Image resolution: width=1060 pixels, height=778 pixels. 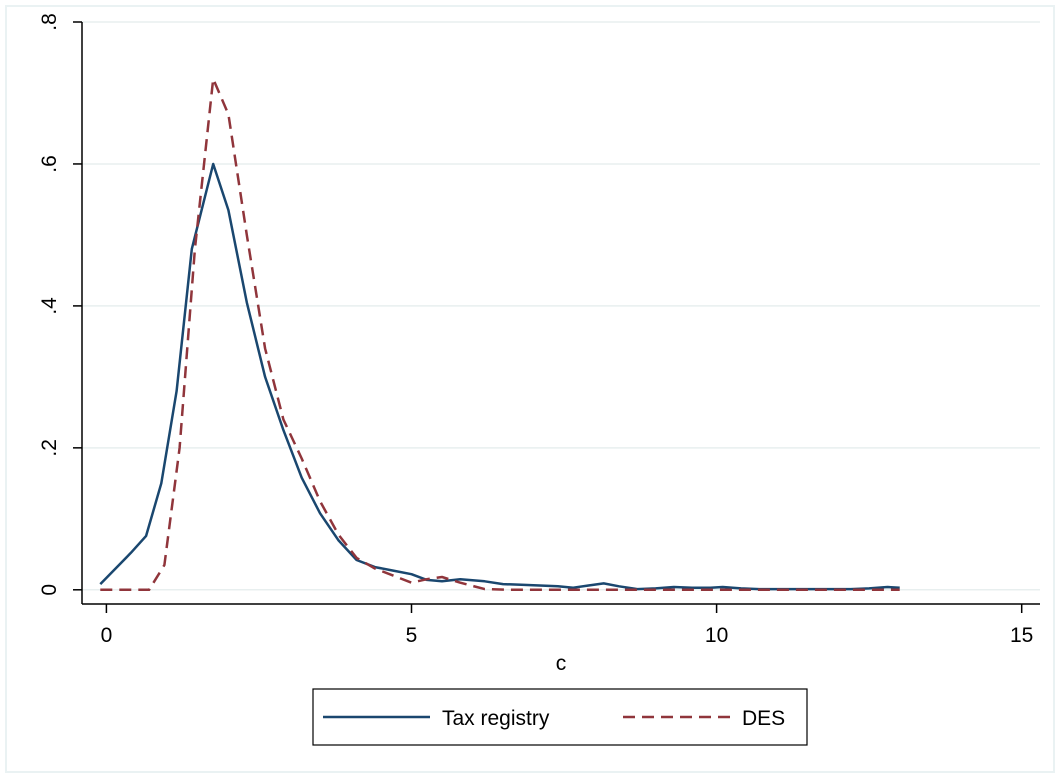 What do you see at coordinates (567, 625) in the screenshot?
I see `x-axis-ticks: 0 5 10 15` at bounding box center [567, 625].